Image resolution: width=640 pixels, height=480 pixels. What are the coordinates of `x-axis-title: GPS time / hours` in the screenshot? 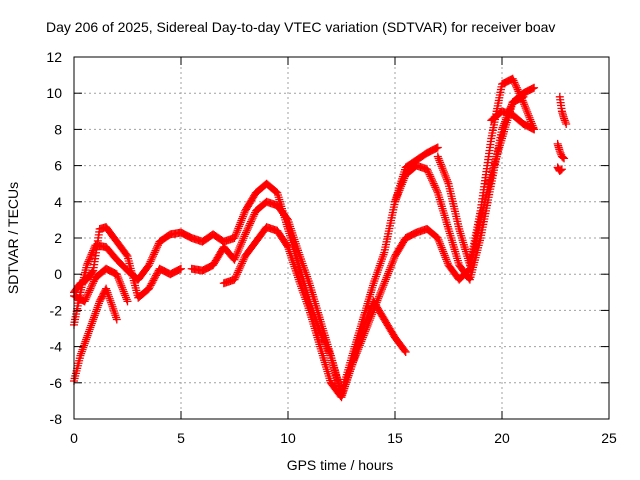 It's located at (340, 465).